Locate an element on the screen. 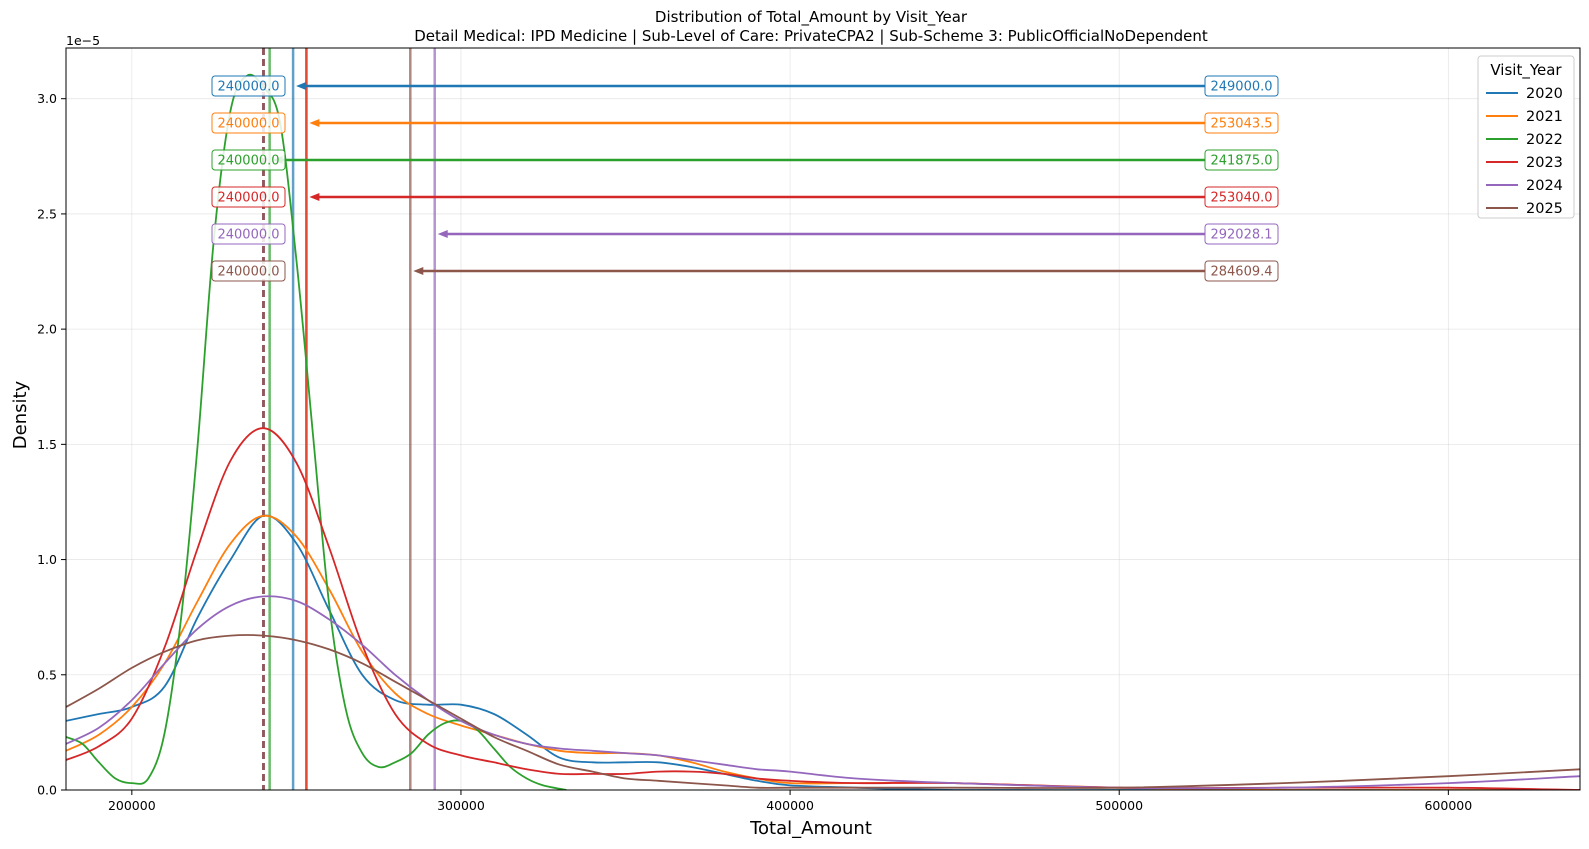 The height and width of the screenshot is (849, 1589). legend-entry-2025: 2025 is located at coordinates (1544, 209).